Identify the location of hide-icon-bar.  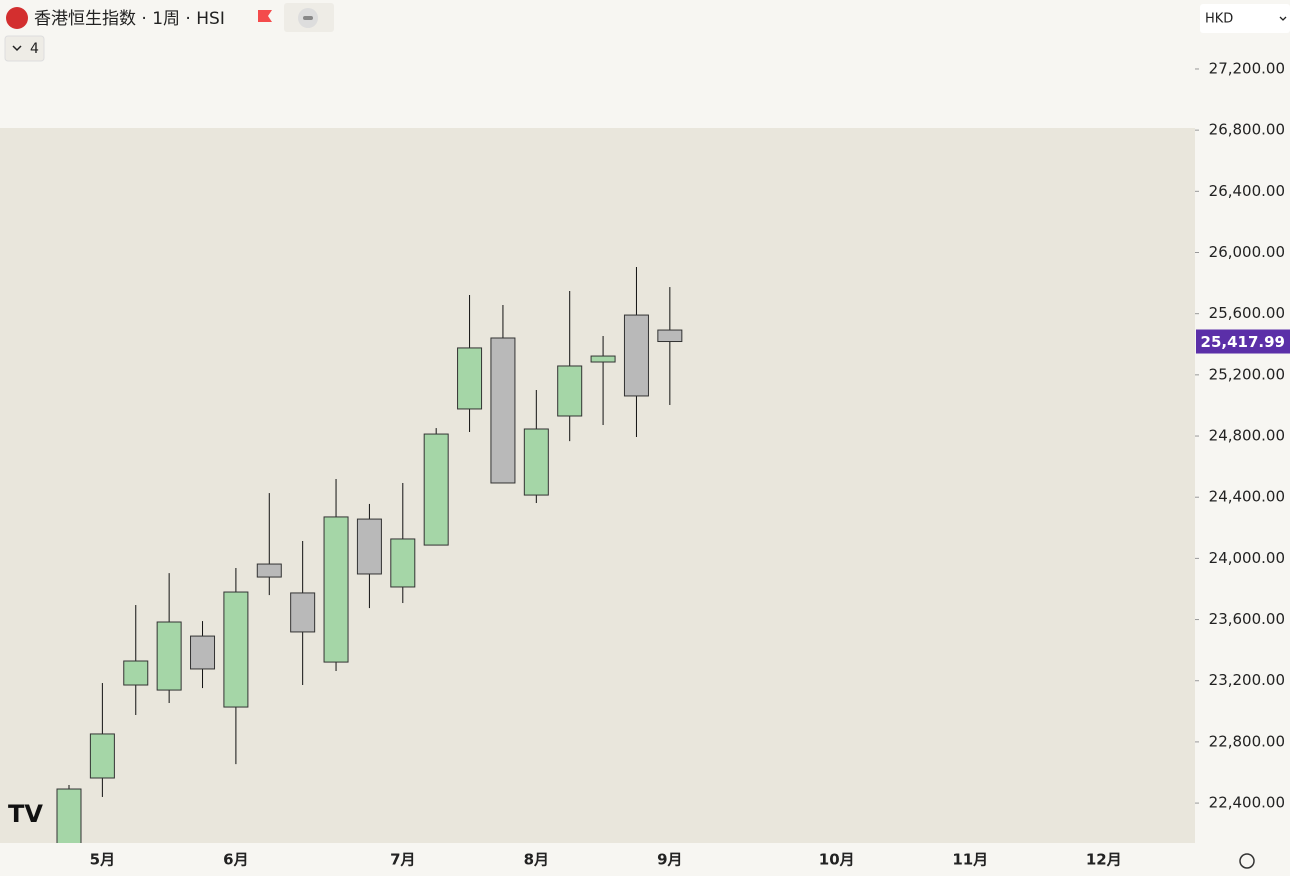
(308, 18).